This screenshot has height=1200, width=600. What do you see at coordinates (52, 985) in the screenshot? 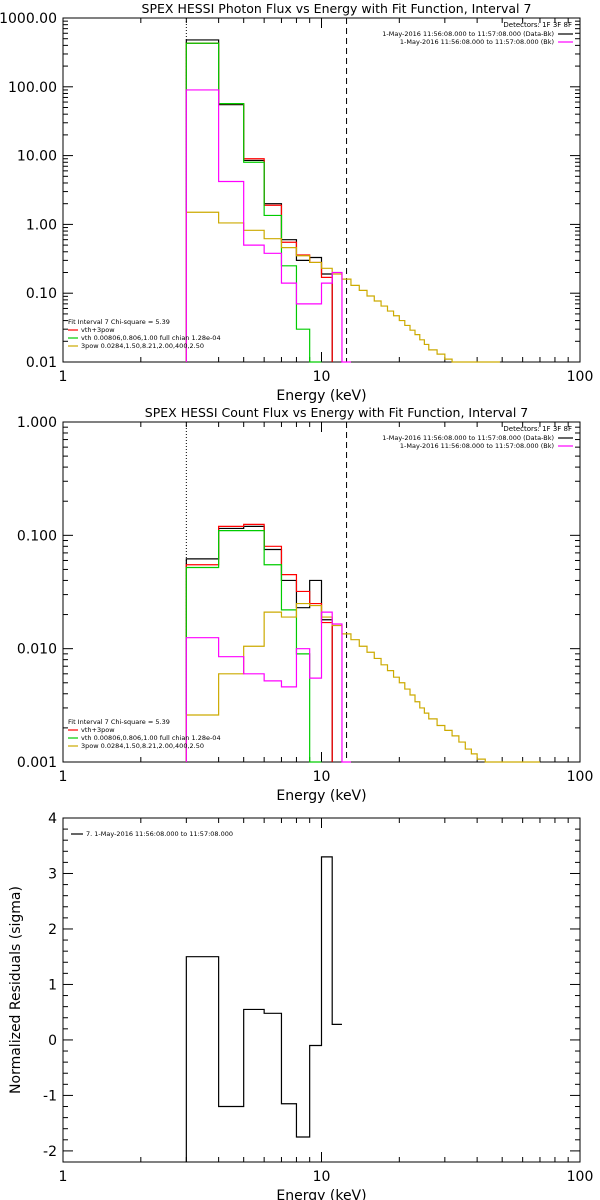
I see `y-tick-label: 1` at bounding box center [52, 985].